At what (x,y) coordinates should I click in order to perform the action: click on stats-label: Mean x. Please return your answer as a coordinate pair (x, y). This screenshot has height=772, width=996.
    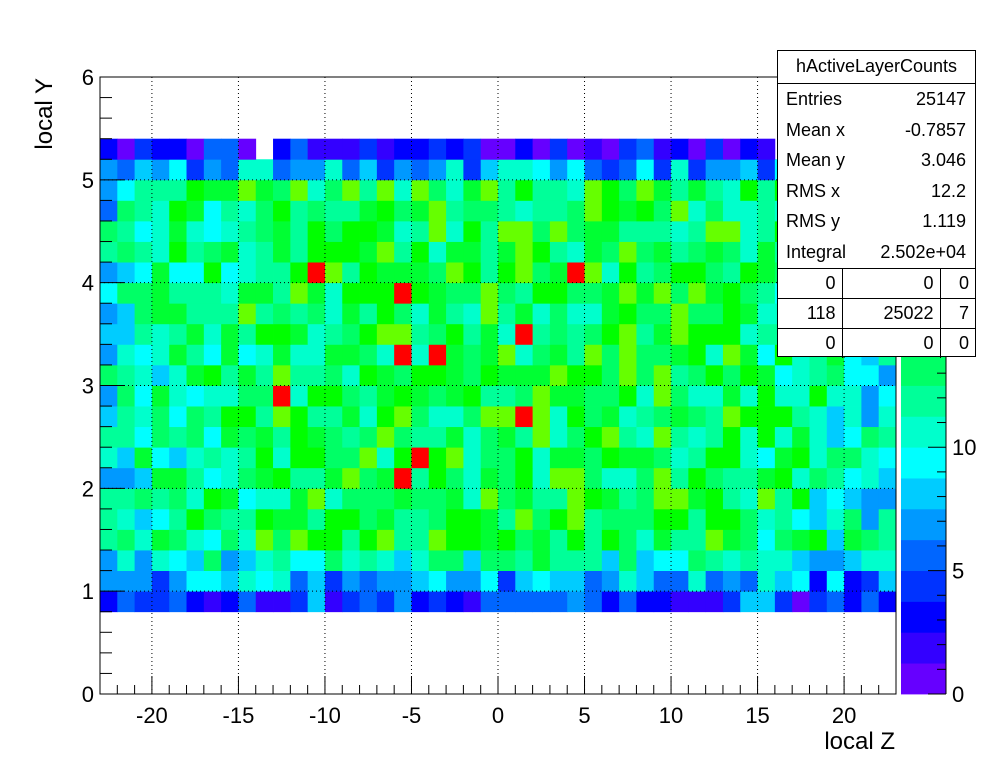
    Looking at the image, I should click on (816, 129).